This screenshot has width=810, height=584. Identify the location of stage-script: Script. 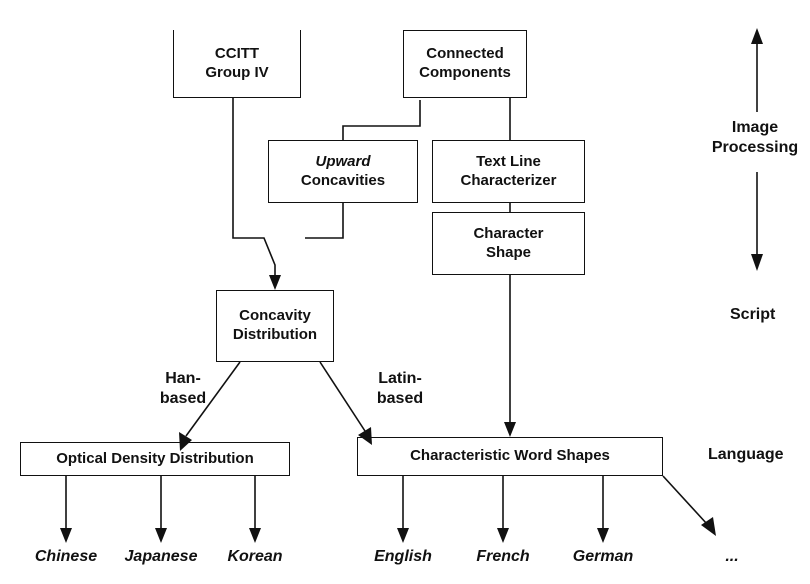
(753, 314).